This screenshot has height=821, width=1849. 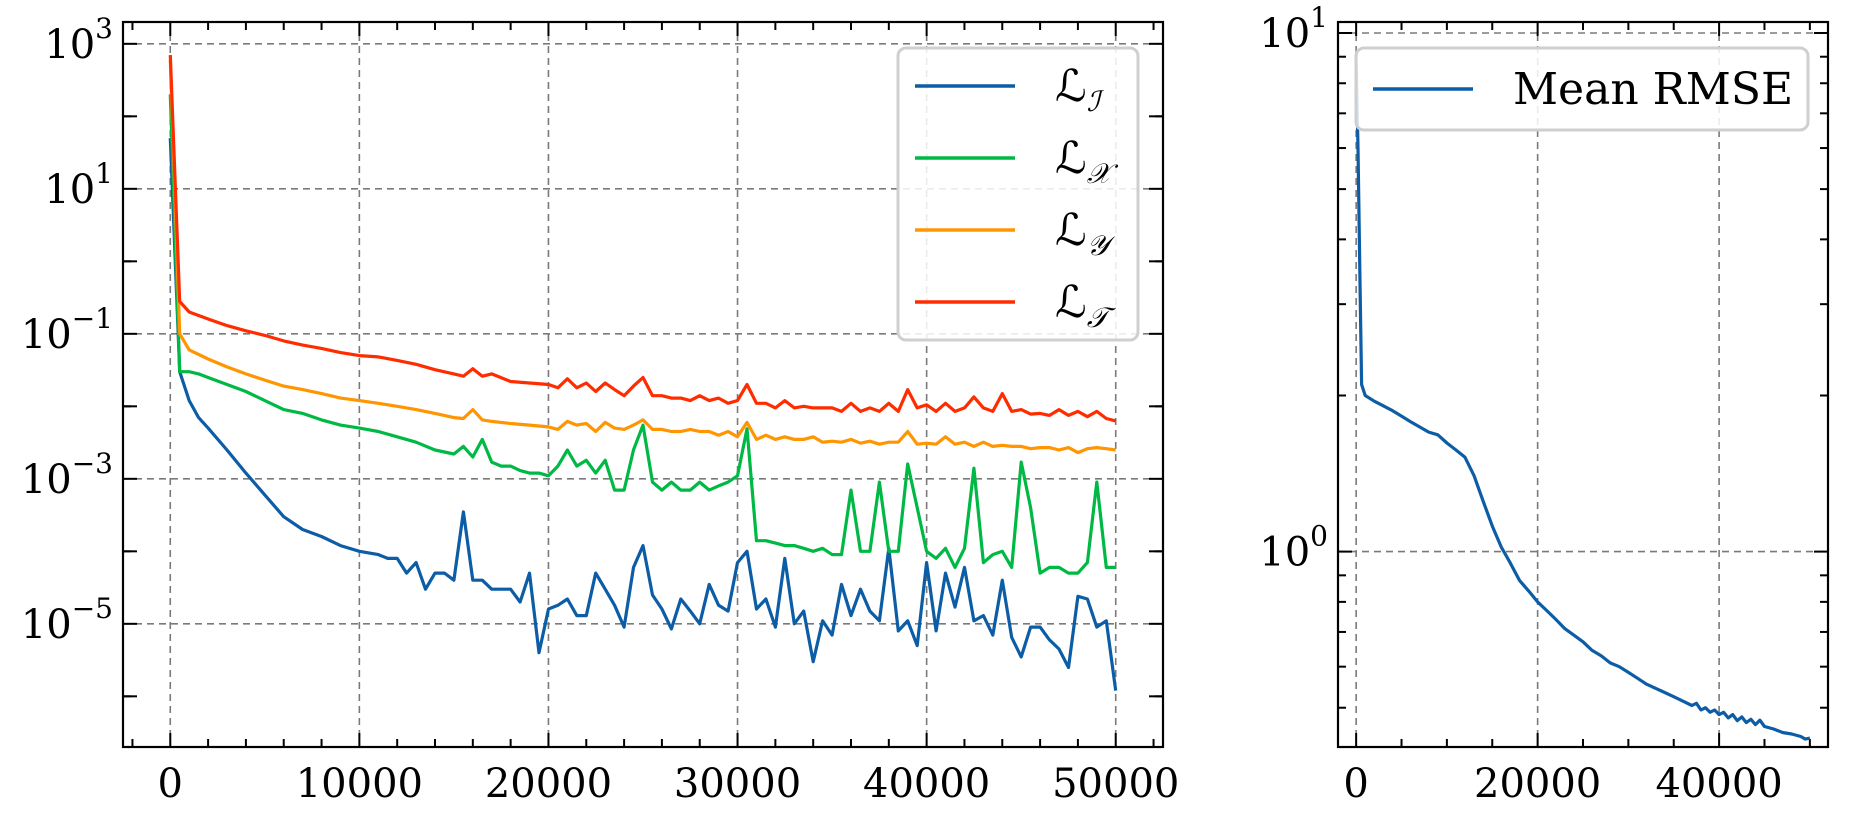 What do you see at coordinates (1080, 89) in the screenshot?
I see `legend-label: ℒℐ` at bounding box center [1080, 89].